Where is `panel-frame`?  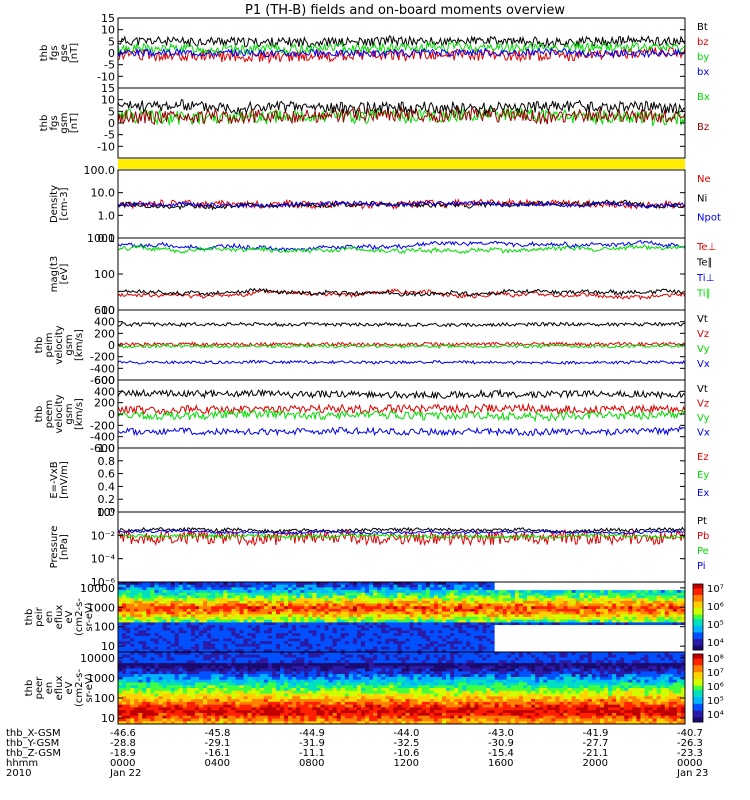 panel-frame is located at coordinates (401, 547).